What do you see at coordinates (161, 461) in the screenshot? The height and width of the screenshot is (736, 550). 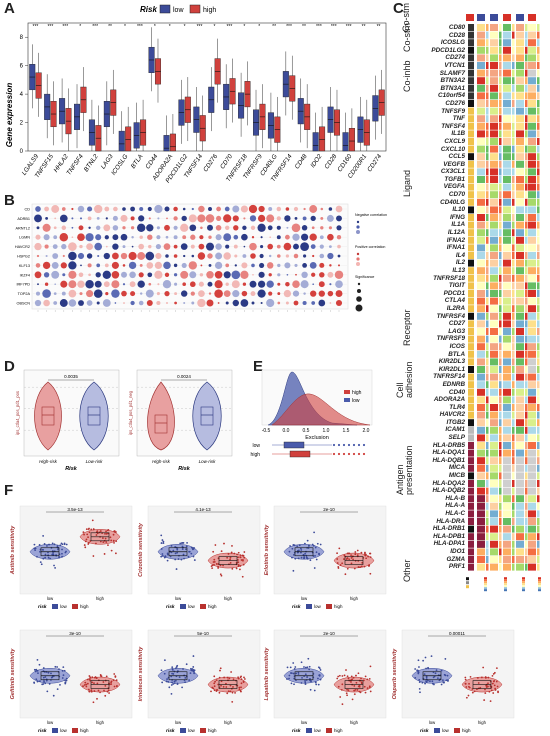 I see `x-label: High-risk` at bounding box center [161, 461].